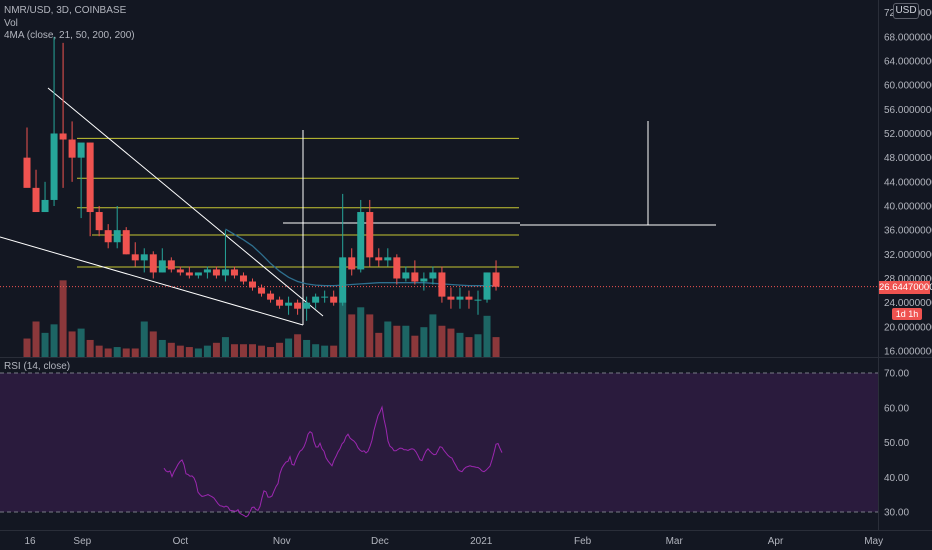 The width and height of the screenshot is (932, 550). What do you see at coordinates (908, 158) in the screenshot?
I see `price-tick-label: 48.00000000` at bounding box center [908, 158].